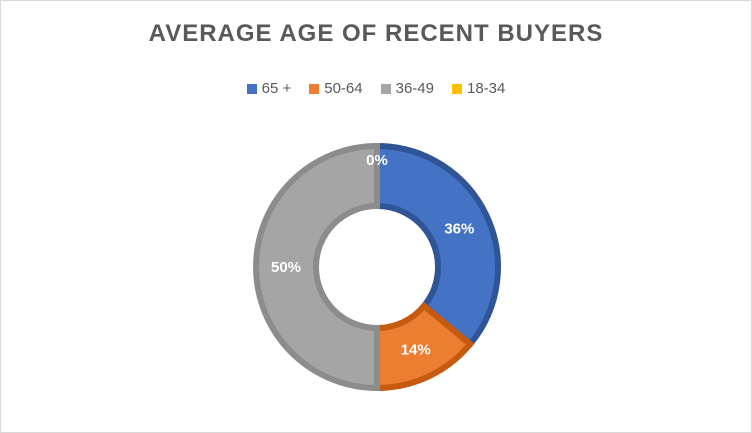  I want to click on slice-65plus, so click(437, 245).